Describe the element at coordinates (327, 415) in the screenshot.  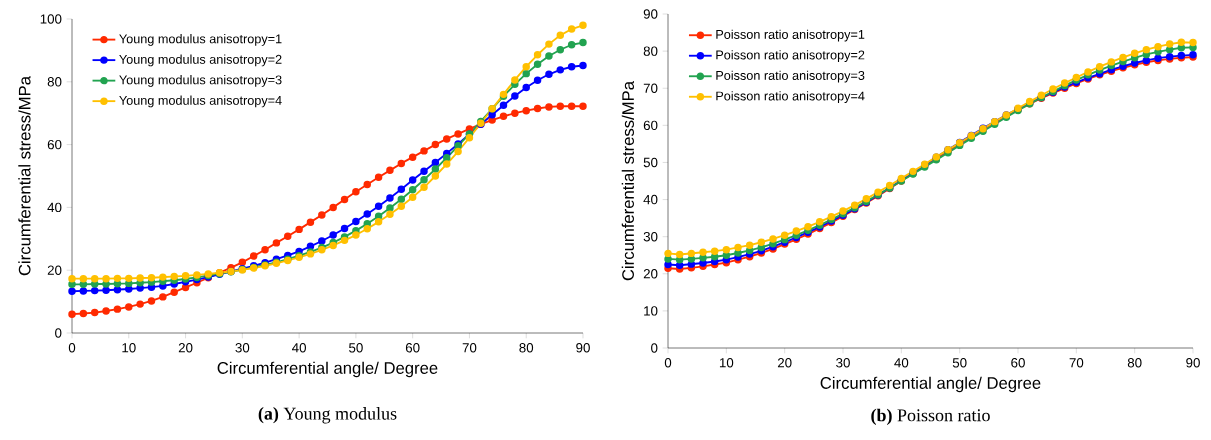
I see `text: (a) Young modulus` at that location.